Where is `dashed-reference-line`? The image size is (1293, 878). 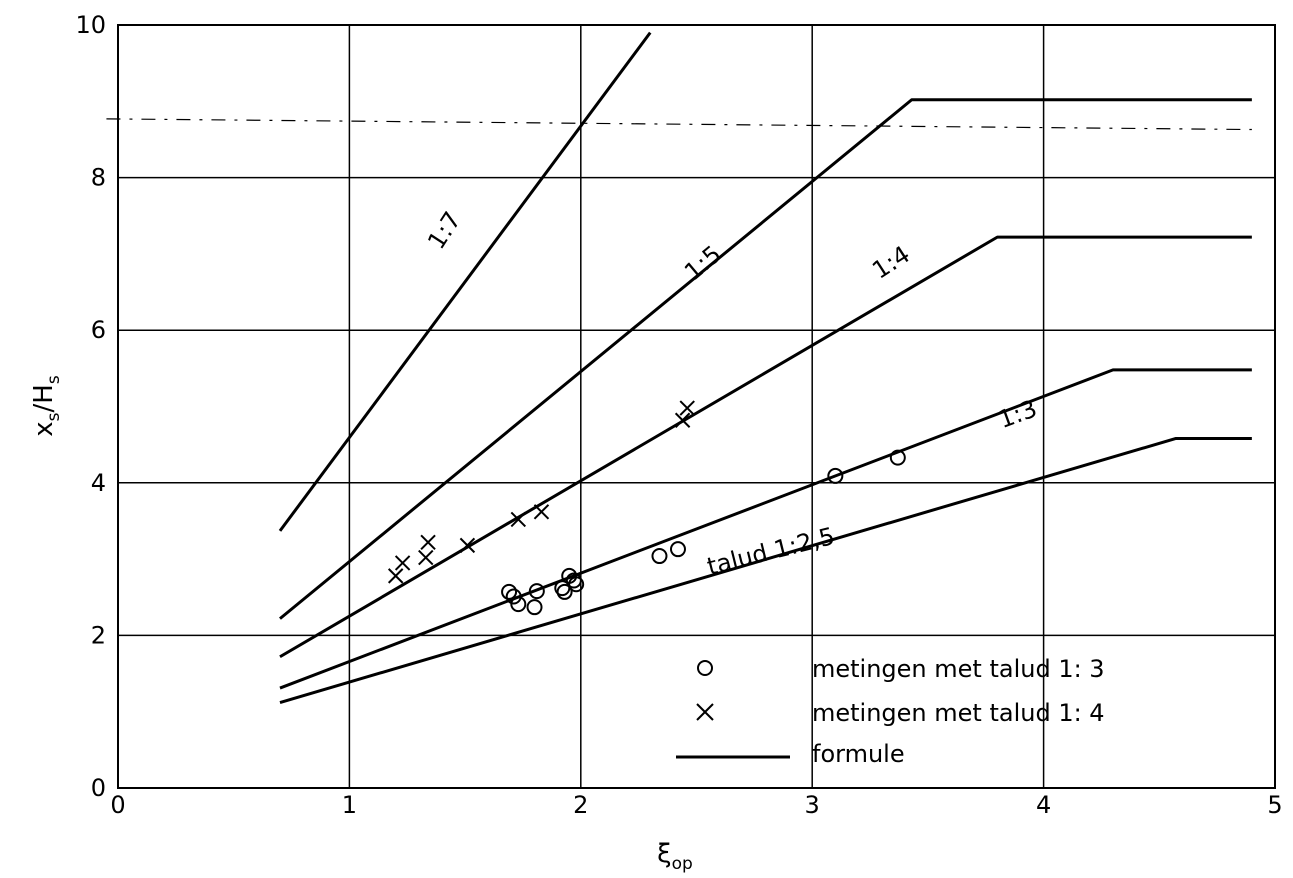 dashed-reference-line is located at coordinates (679, 124).